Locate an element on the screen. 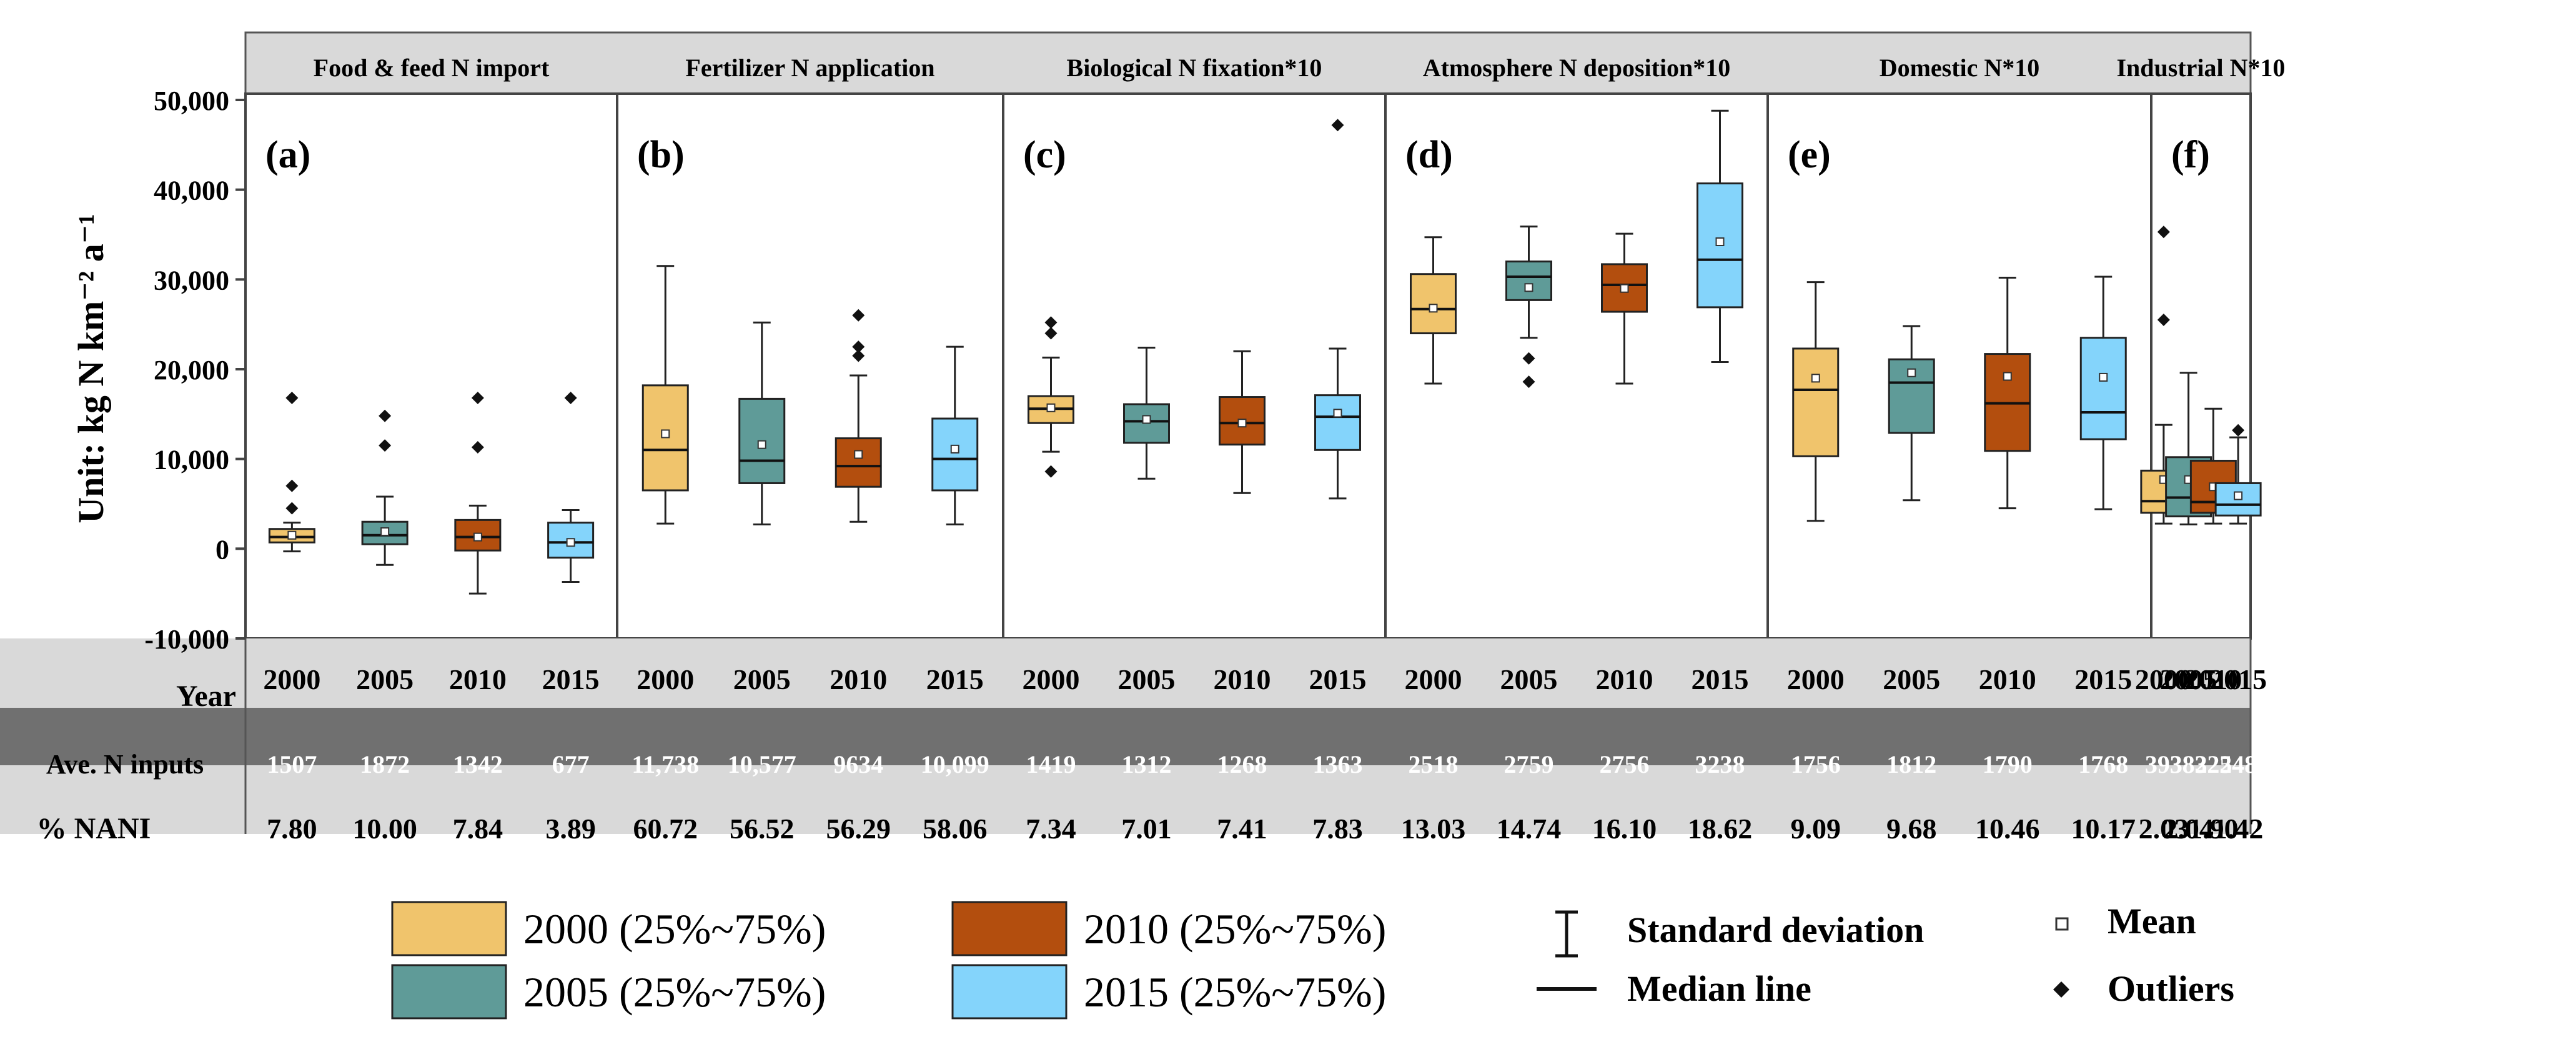 Image resolution: width=2576 pixels, height=1052 pixels. panel-letter: (d) is located at coordinates (1429, 155).